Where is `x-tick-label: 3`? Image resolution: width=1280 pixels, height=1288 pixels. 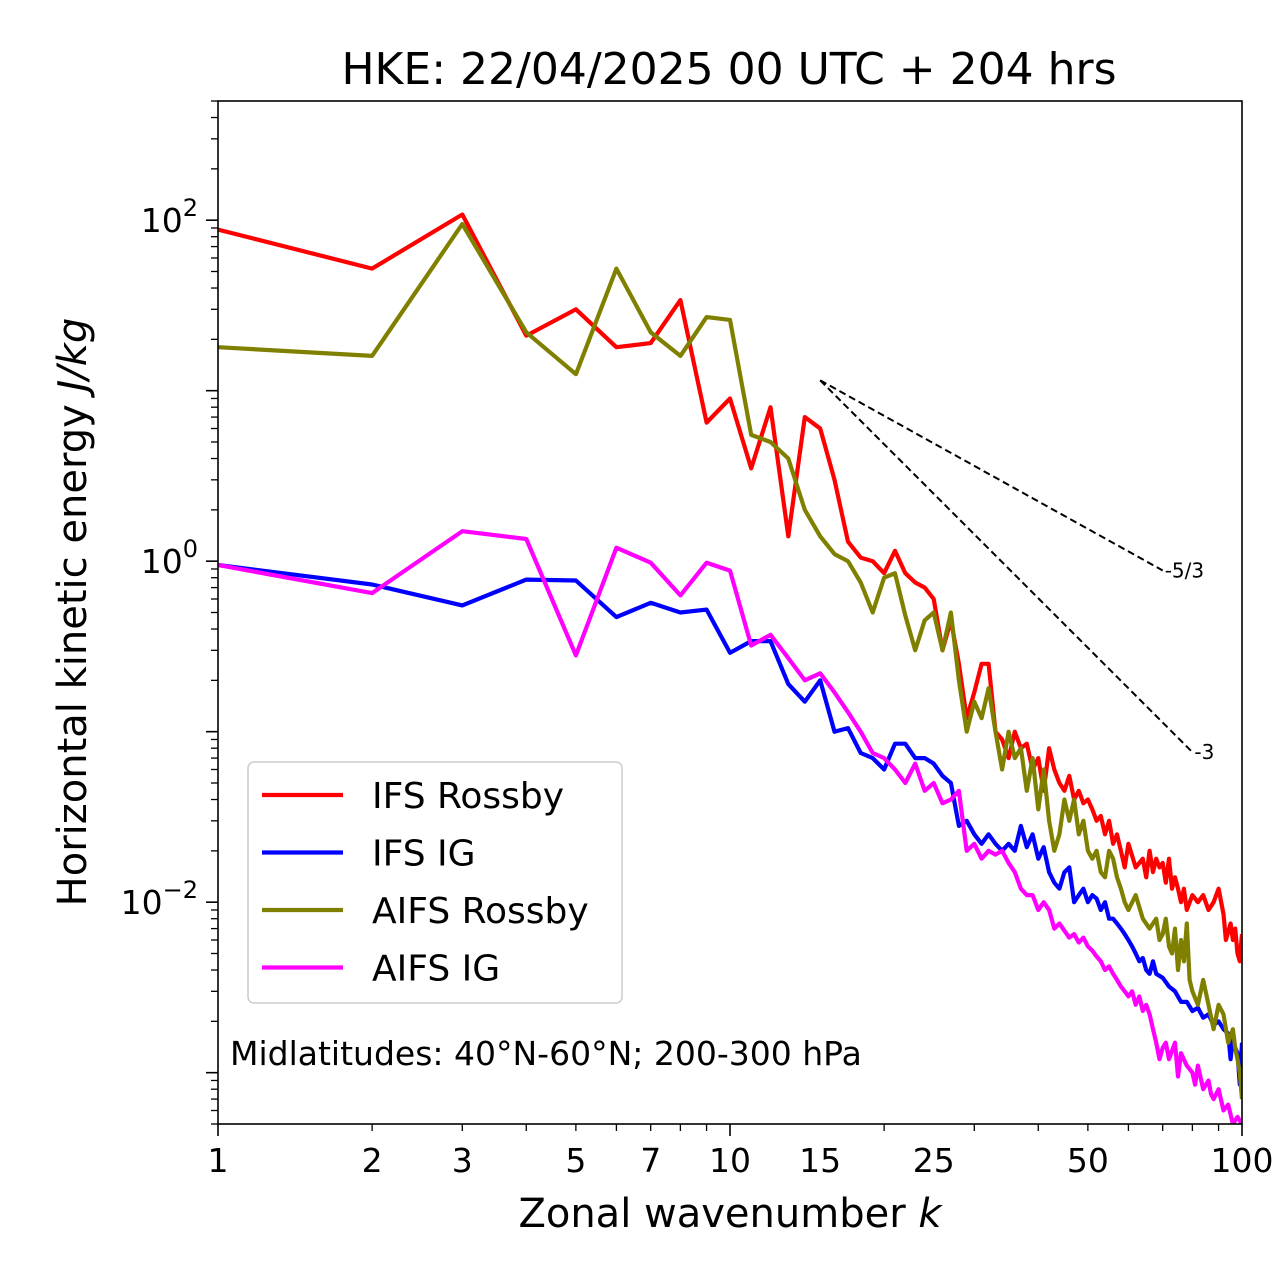
x-tick-label: 3 is located at coordinates (462, 1160).